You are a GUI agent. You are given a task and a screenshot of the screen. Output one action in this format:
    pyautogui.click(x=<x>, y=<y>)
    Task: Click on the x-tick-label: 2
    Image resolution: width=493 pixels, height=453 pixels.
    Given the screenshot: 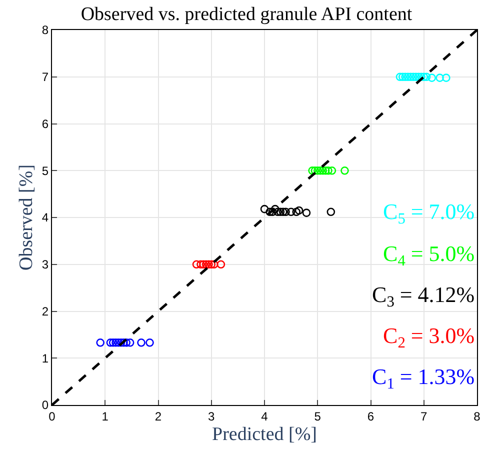 What is the action you would take?
    pyautogui.click(x=158, y=416)
    